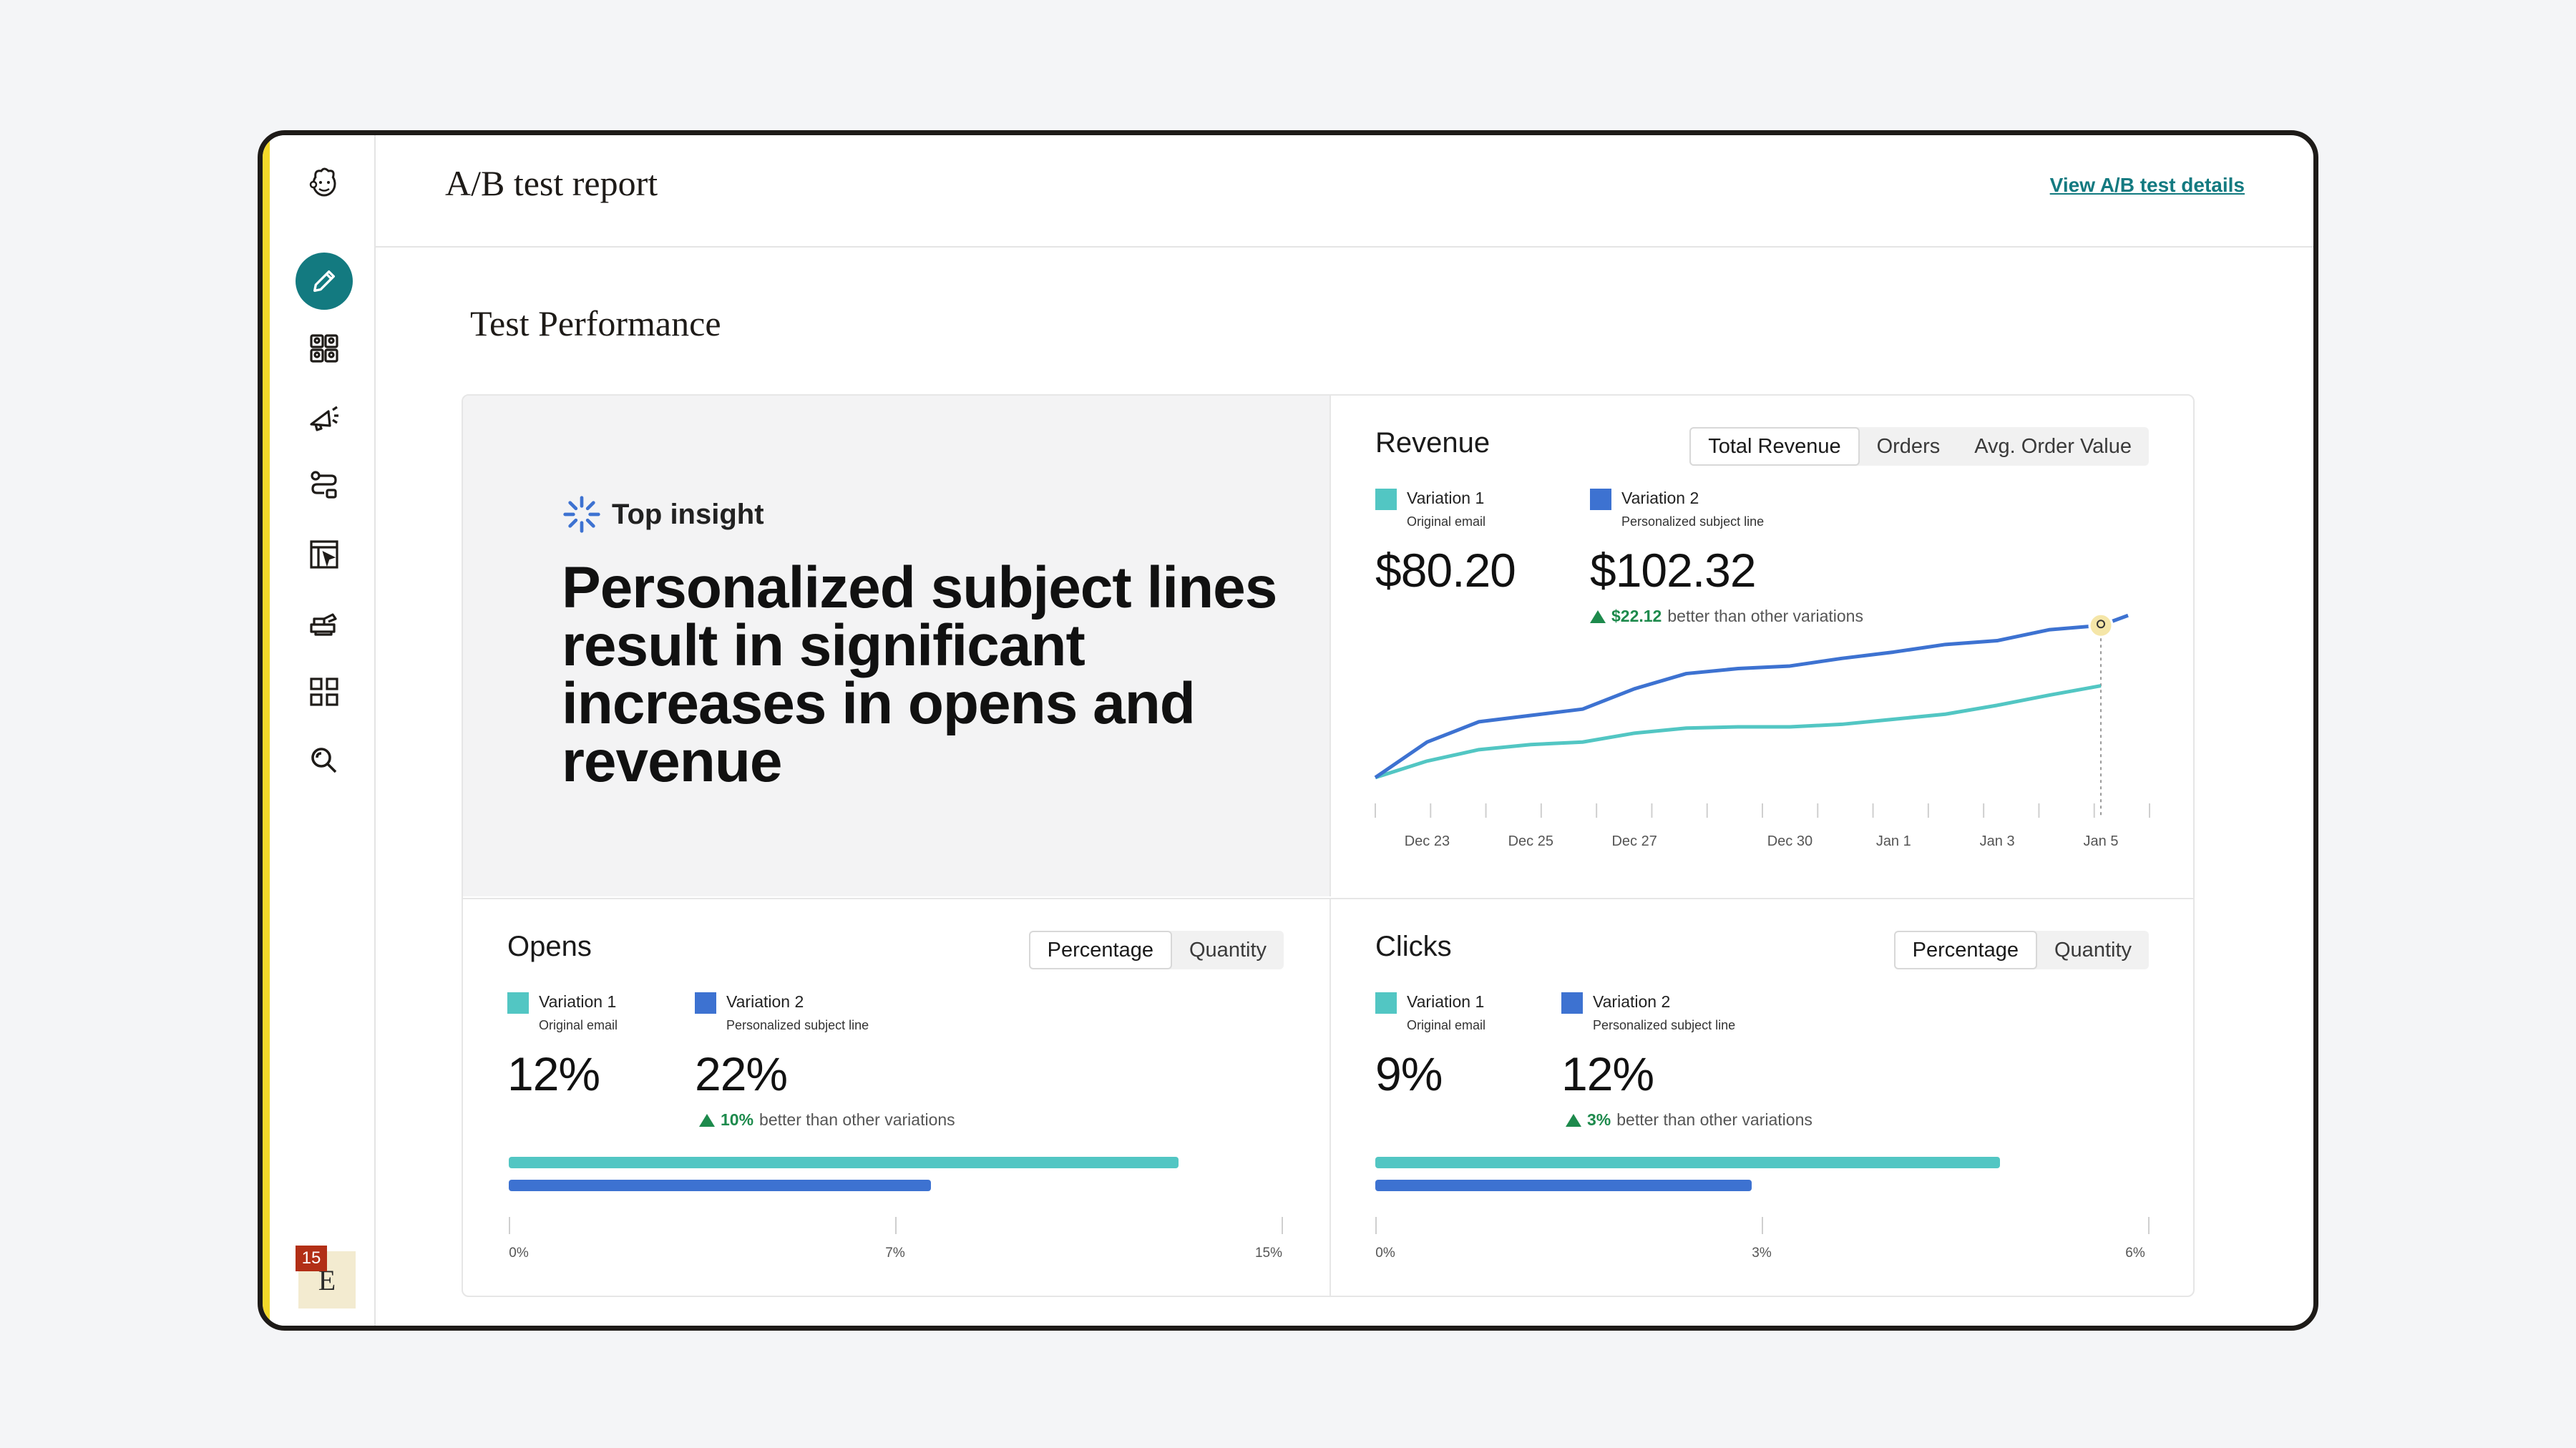 The width and height of the screenshot is (2576, 1448). I want to click on opens-delta: 10% better than other variations, so click(827, 1120).